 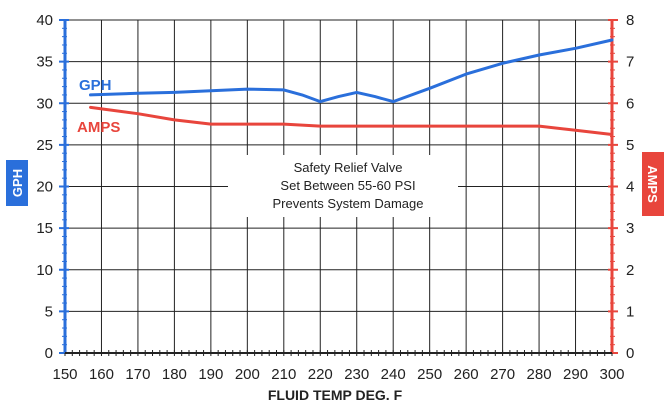 What do you see at coordinates (49, 311) in the screenshot?
I see `left-tick-label: 5` at bounding box center [49, 311].